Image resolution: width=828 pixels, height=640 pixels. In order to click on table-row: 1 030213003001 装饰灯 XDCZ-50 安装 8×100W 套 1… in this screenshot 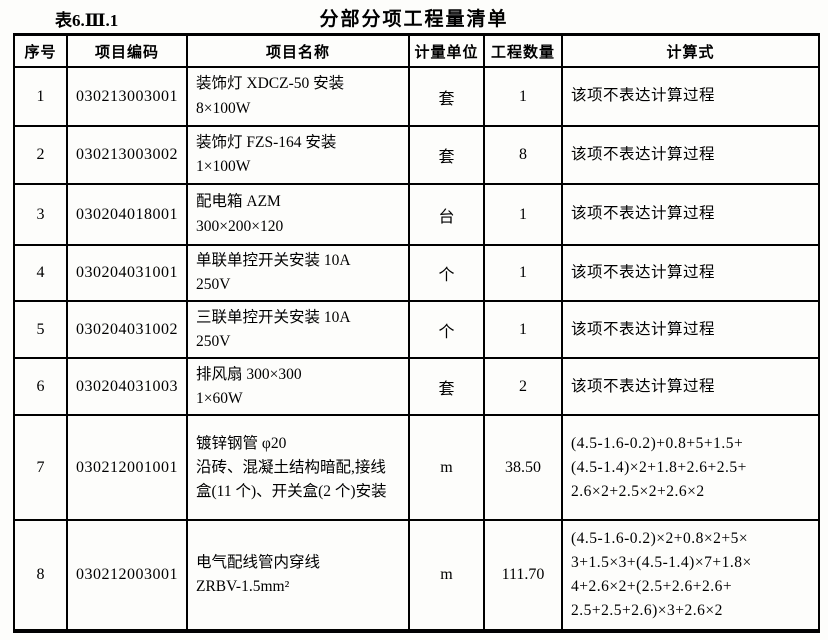, I will do `click(416, 96)`.